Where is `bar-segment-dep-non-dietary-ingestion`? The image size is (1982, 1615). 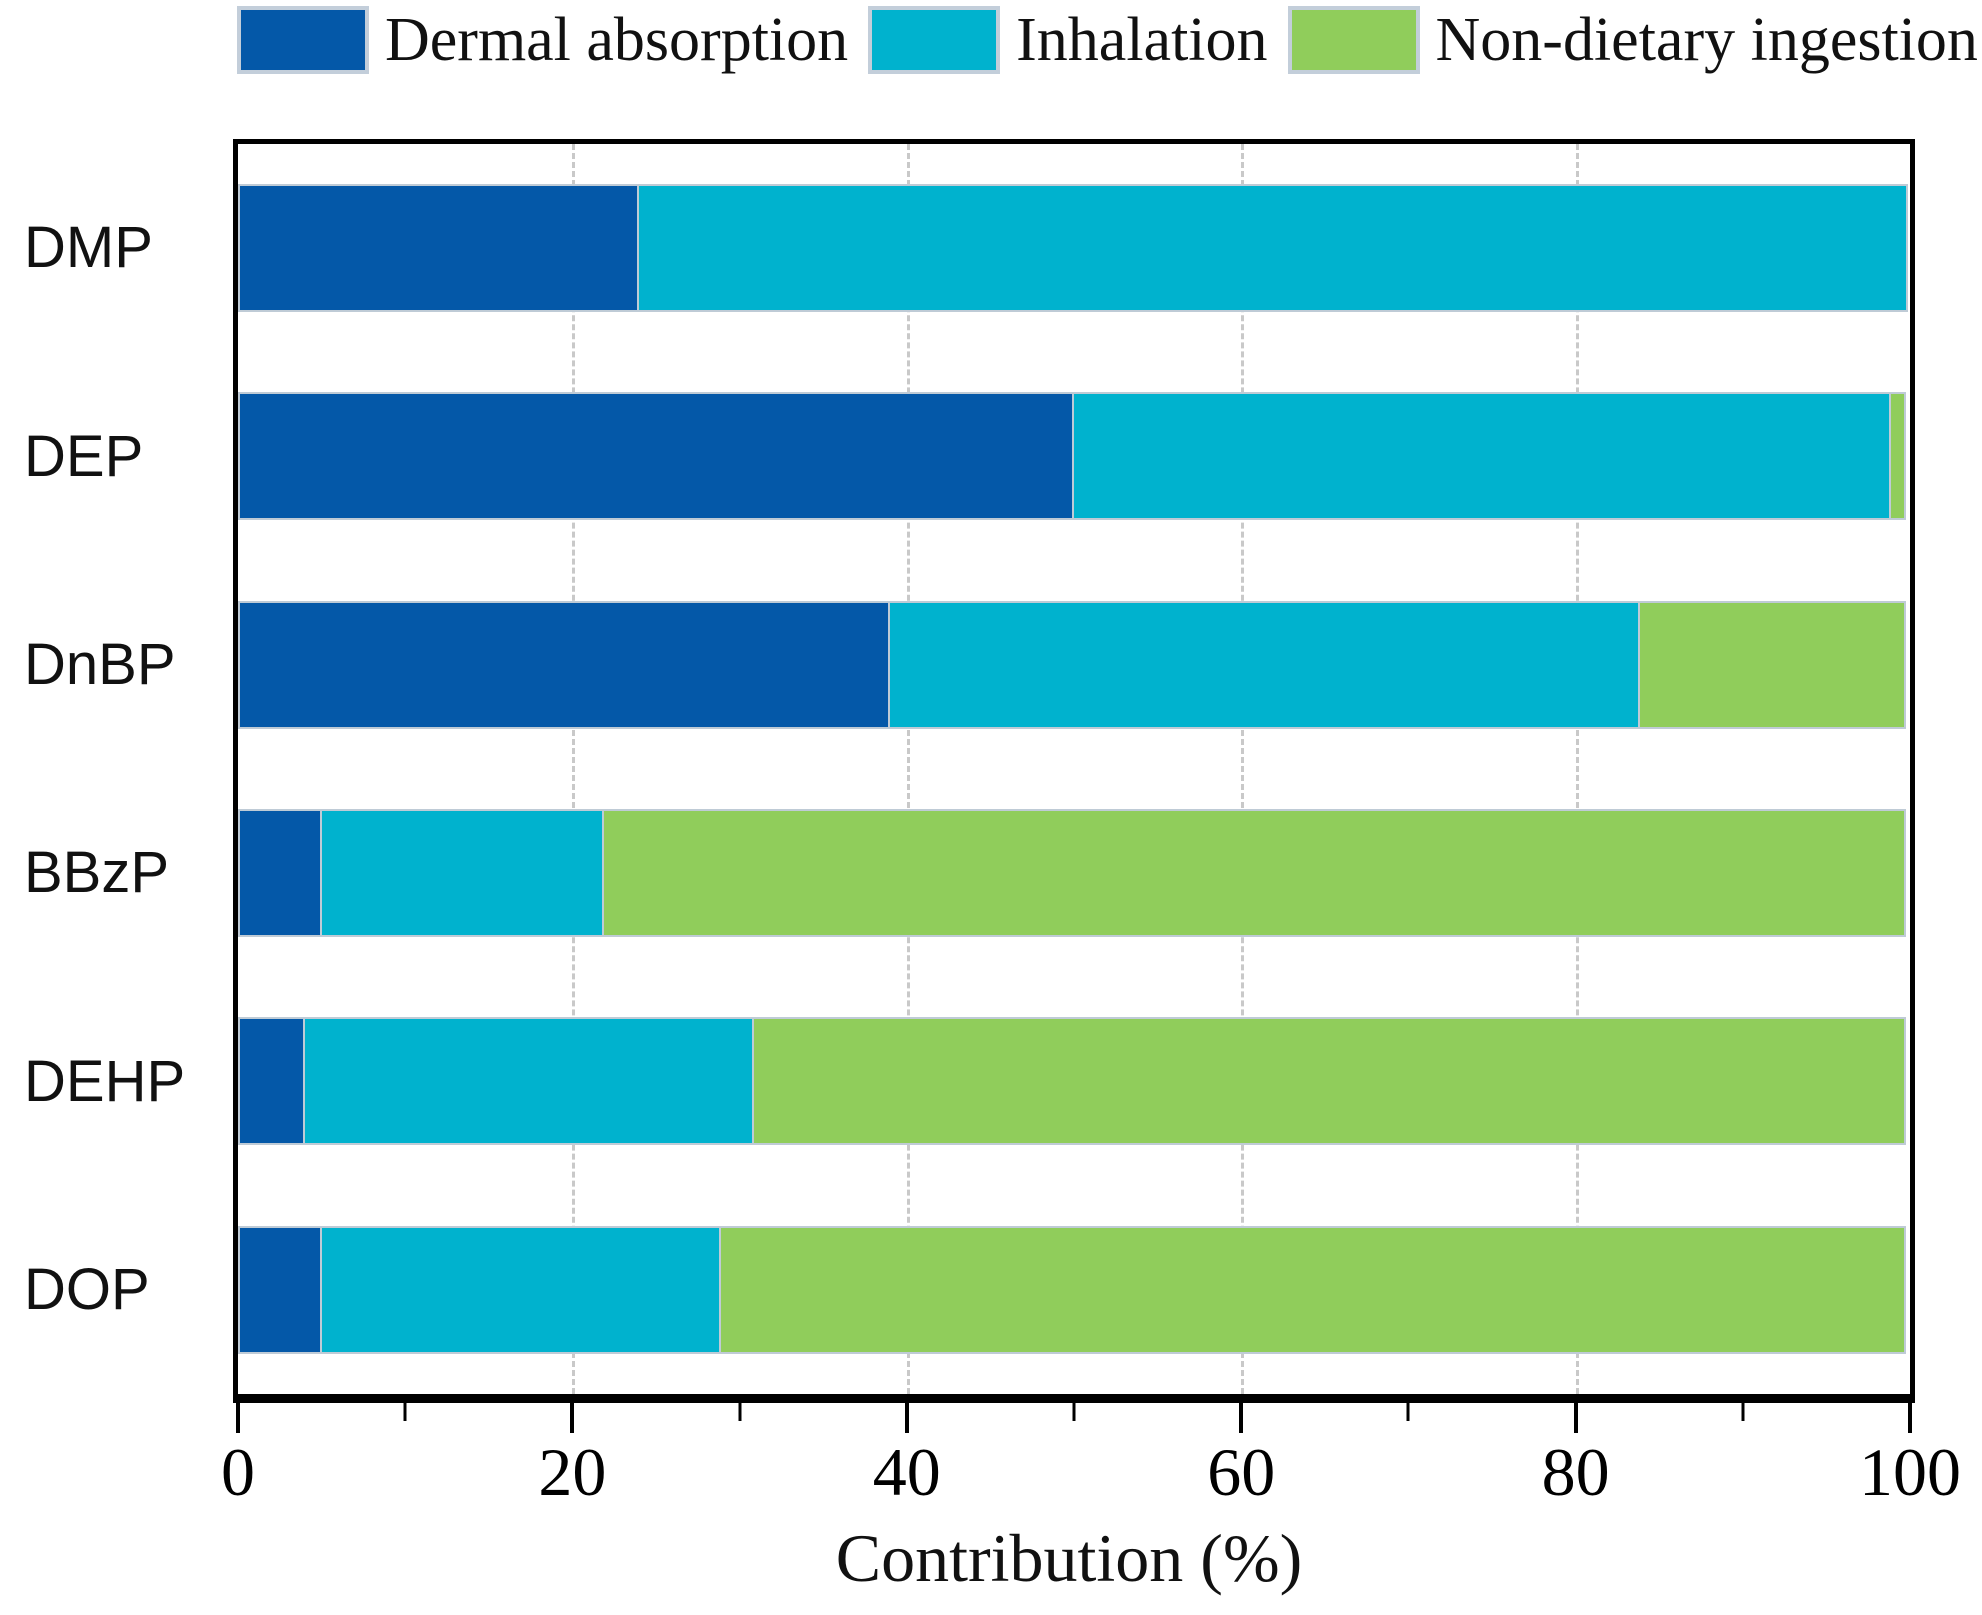 bar-segment-dep-non-dietary-ingestion is located at coordinates (1897, 456).